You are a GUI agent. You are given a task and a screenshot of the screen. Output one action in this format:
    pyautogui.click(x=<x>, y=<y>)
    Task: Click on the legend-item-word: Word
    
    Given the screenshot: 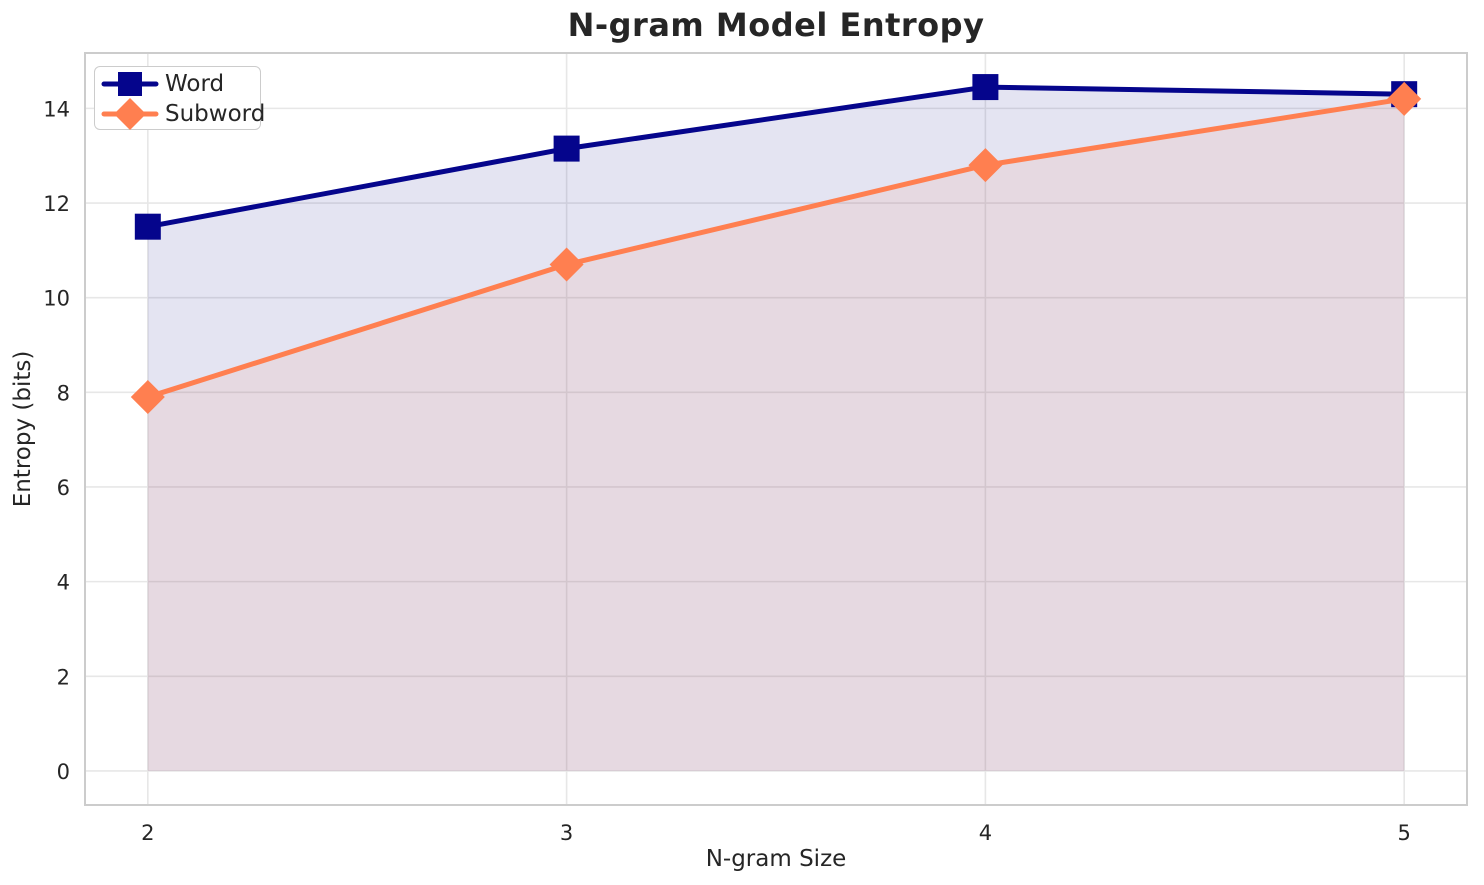 What is the action you would take?
    pyautogui.click(x=177, y=84)
    